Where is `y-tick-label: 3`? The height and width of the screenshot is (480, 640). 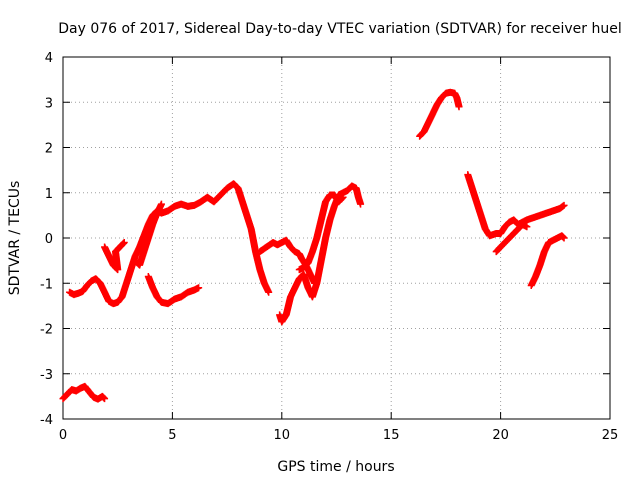 y-tick-label: 3 is located at coordinates (49, 103).